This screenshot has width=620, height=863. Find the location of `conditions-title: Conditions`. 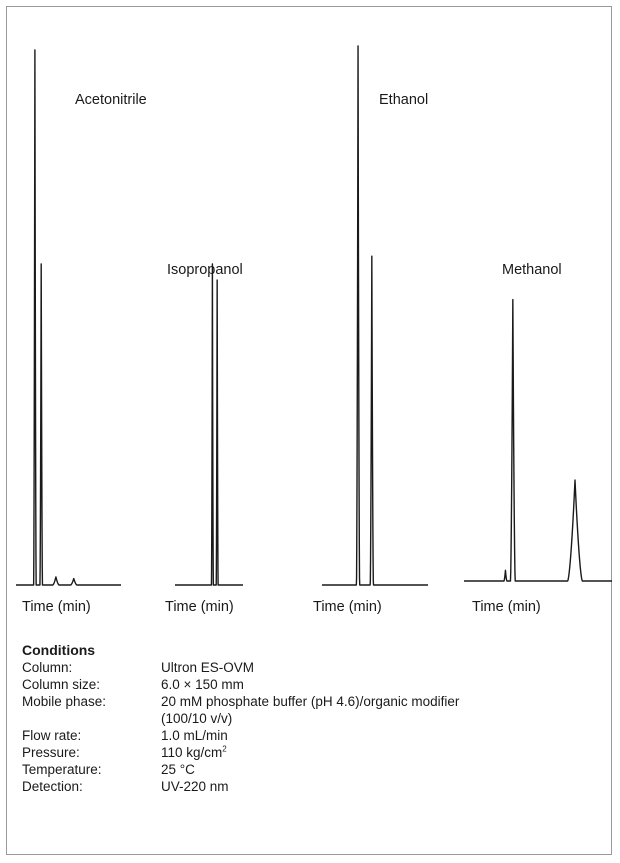

conditions-title: Conditions is located at coordinates (59, 650).